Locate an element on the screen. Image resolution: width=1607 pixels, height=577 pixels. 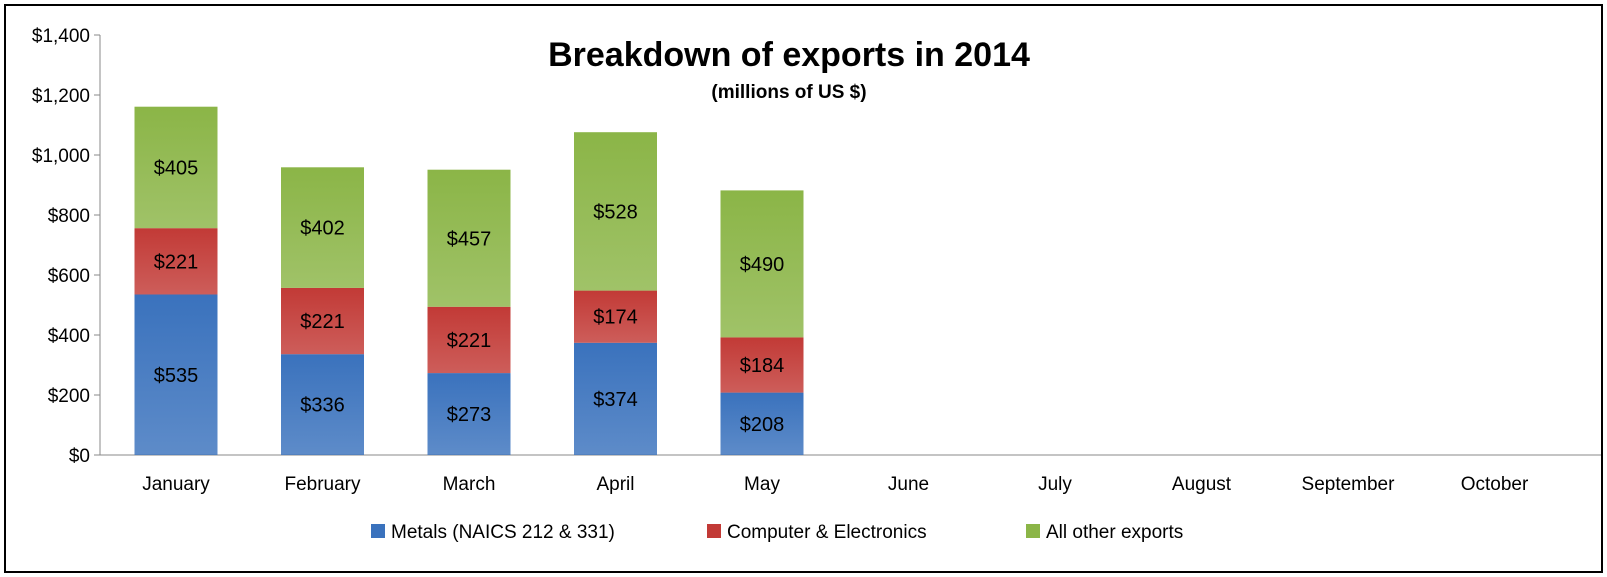
chart-subtitle: (millions of US $) is located at coordinates (788, 92).